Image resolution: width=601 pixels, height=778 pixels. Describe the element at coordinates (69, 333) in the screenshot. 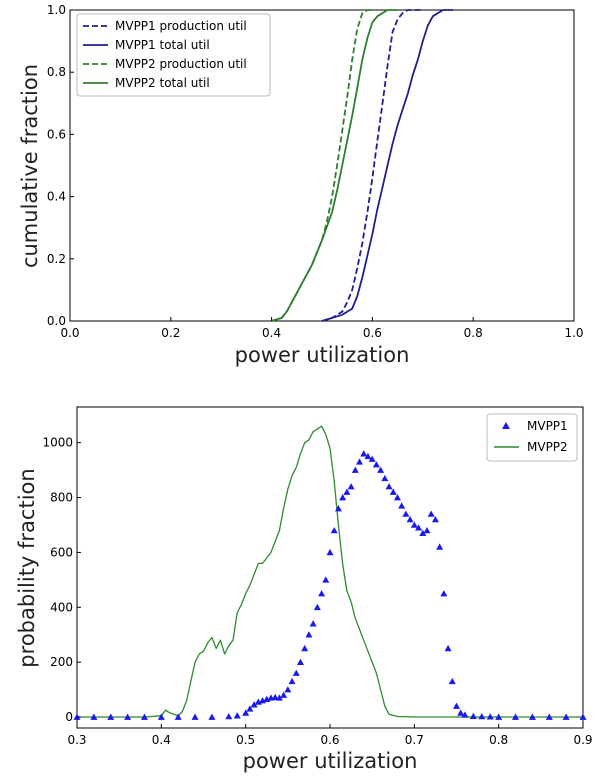

I see `c1-x-tick-label: 0.0` at that location.